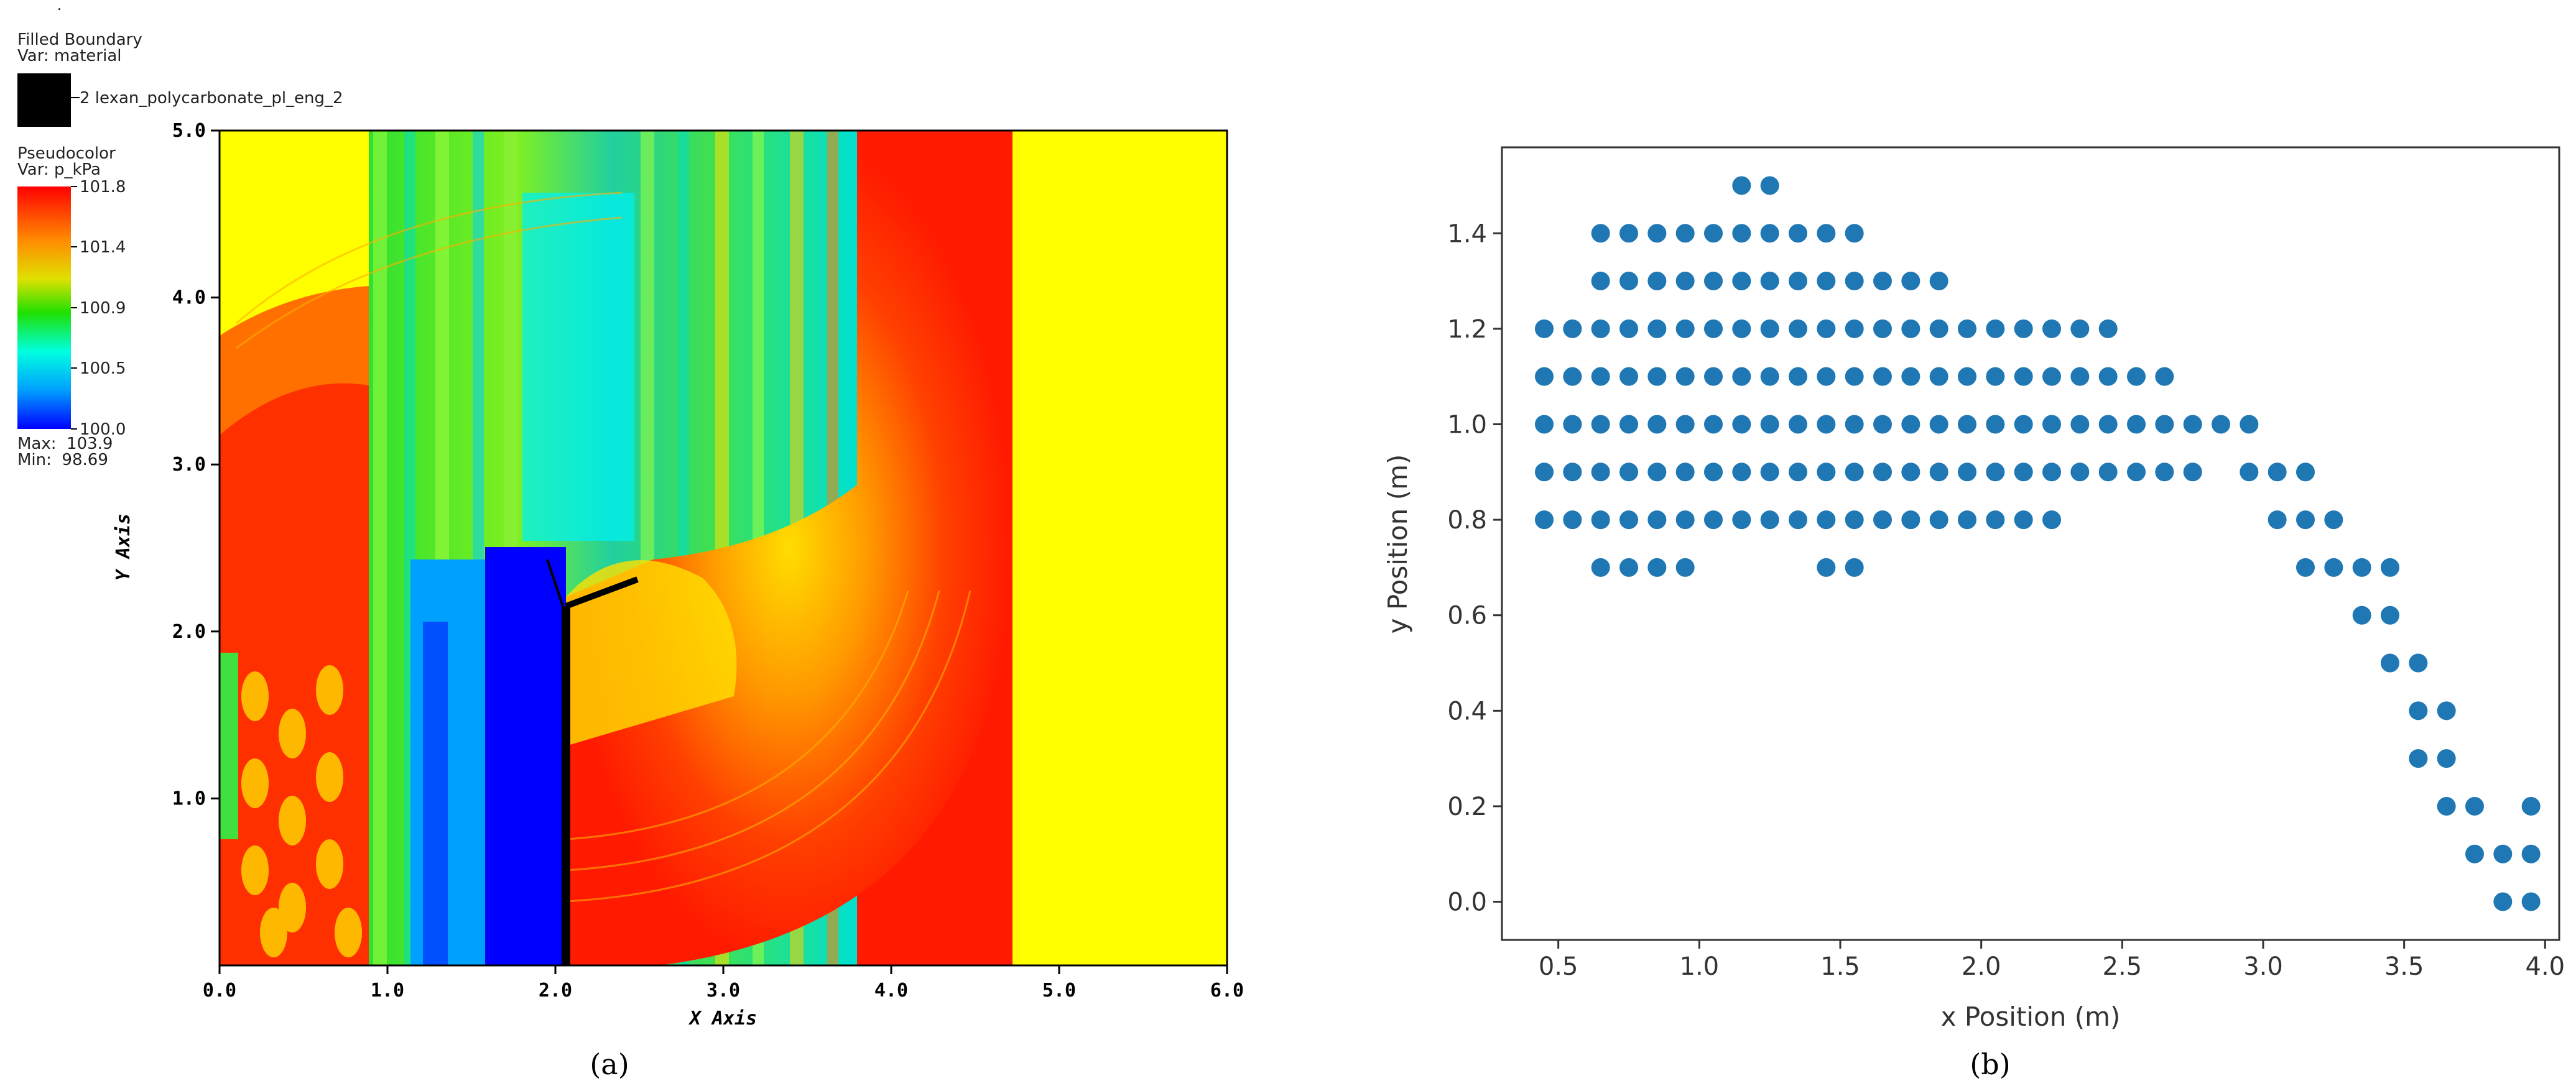 The height and width of the screenshot is (1091, 2576). Describe the element at coordinates (103, 308) in the screenshot. I see `colorbar-tick-label: 100.9` at that location.